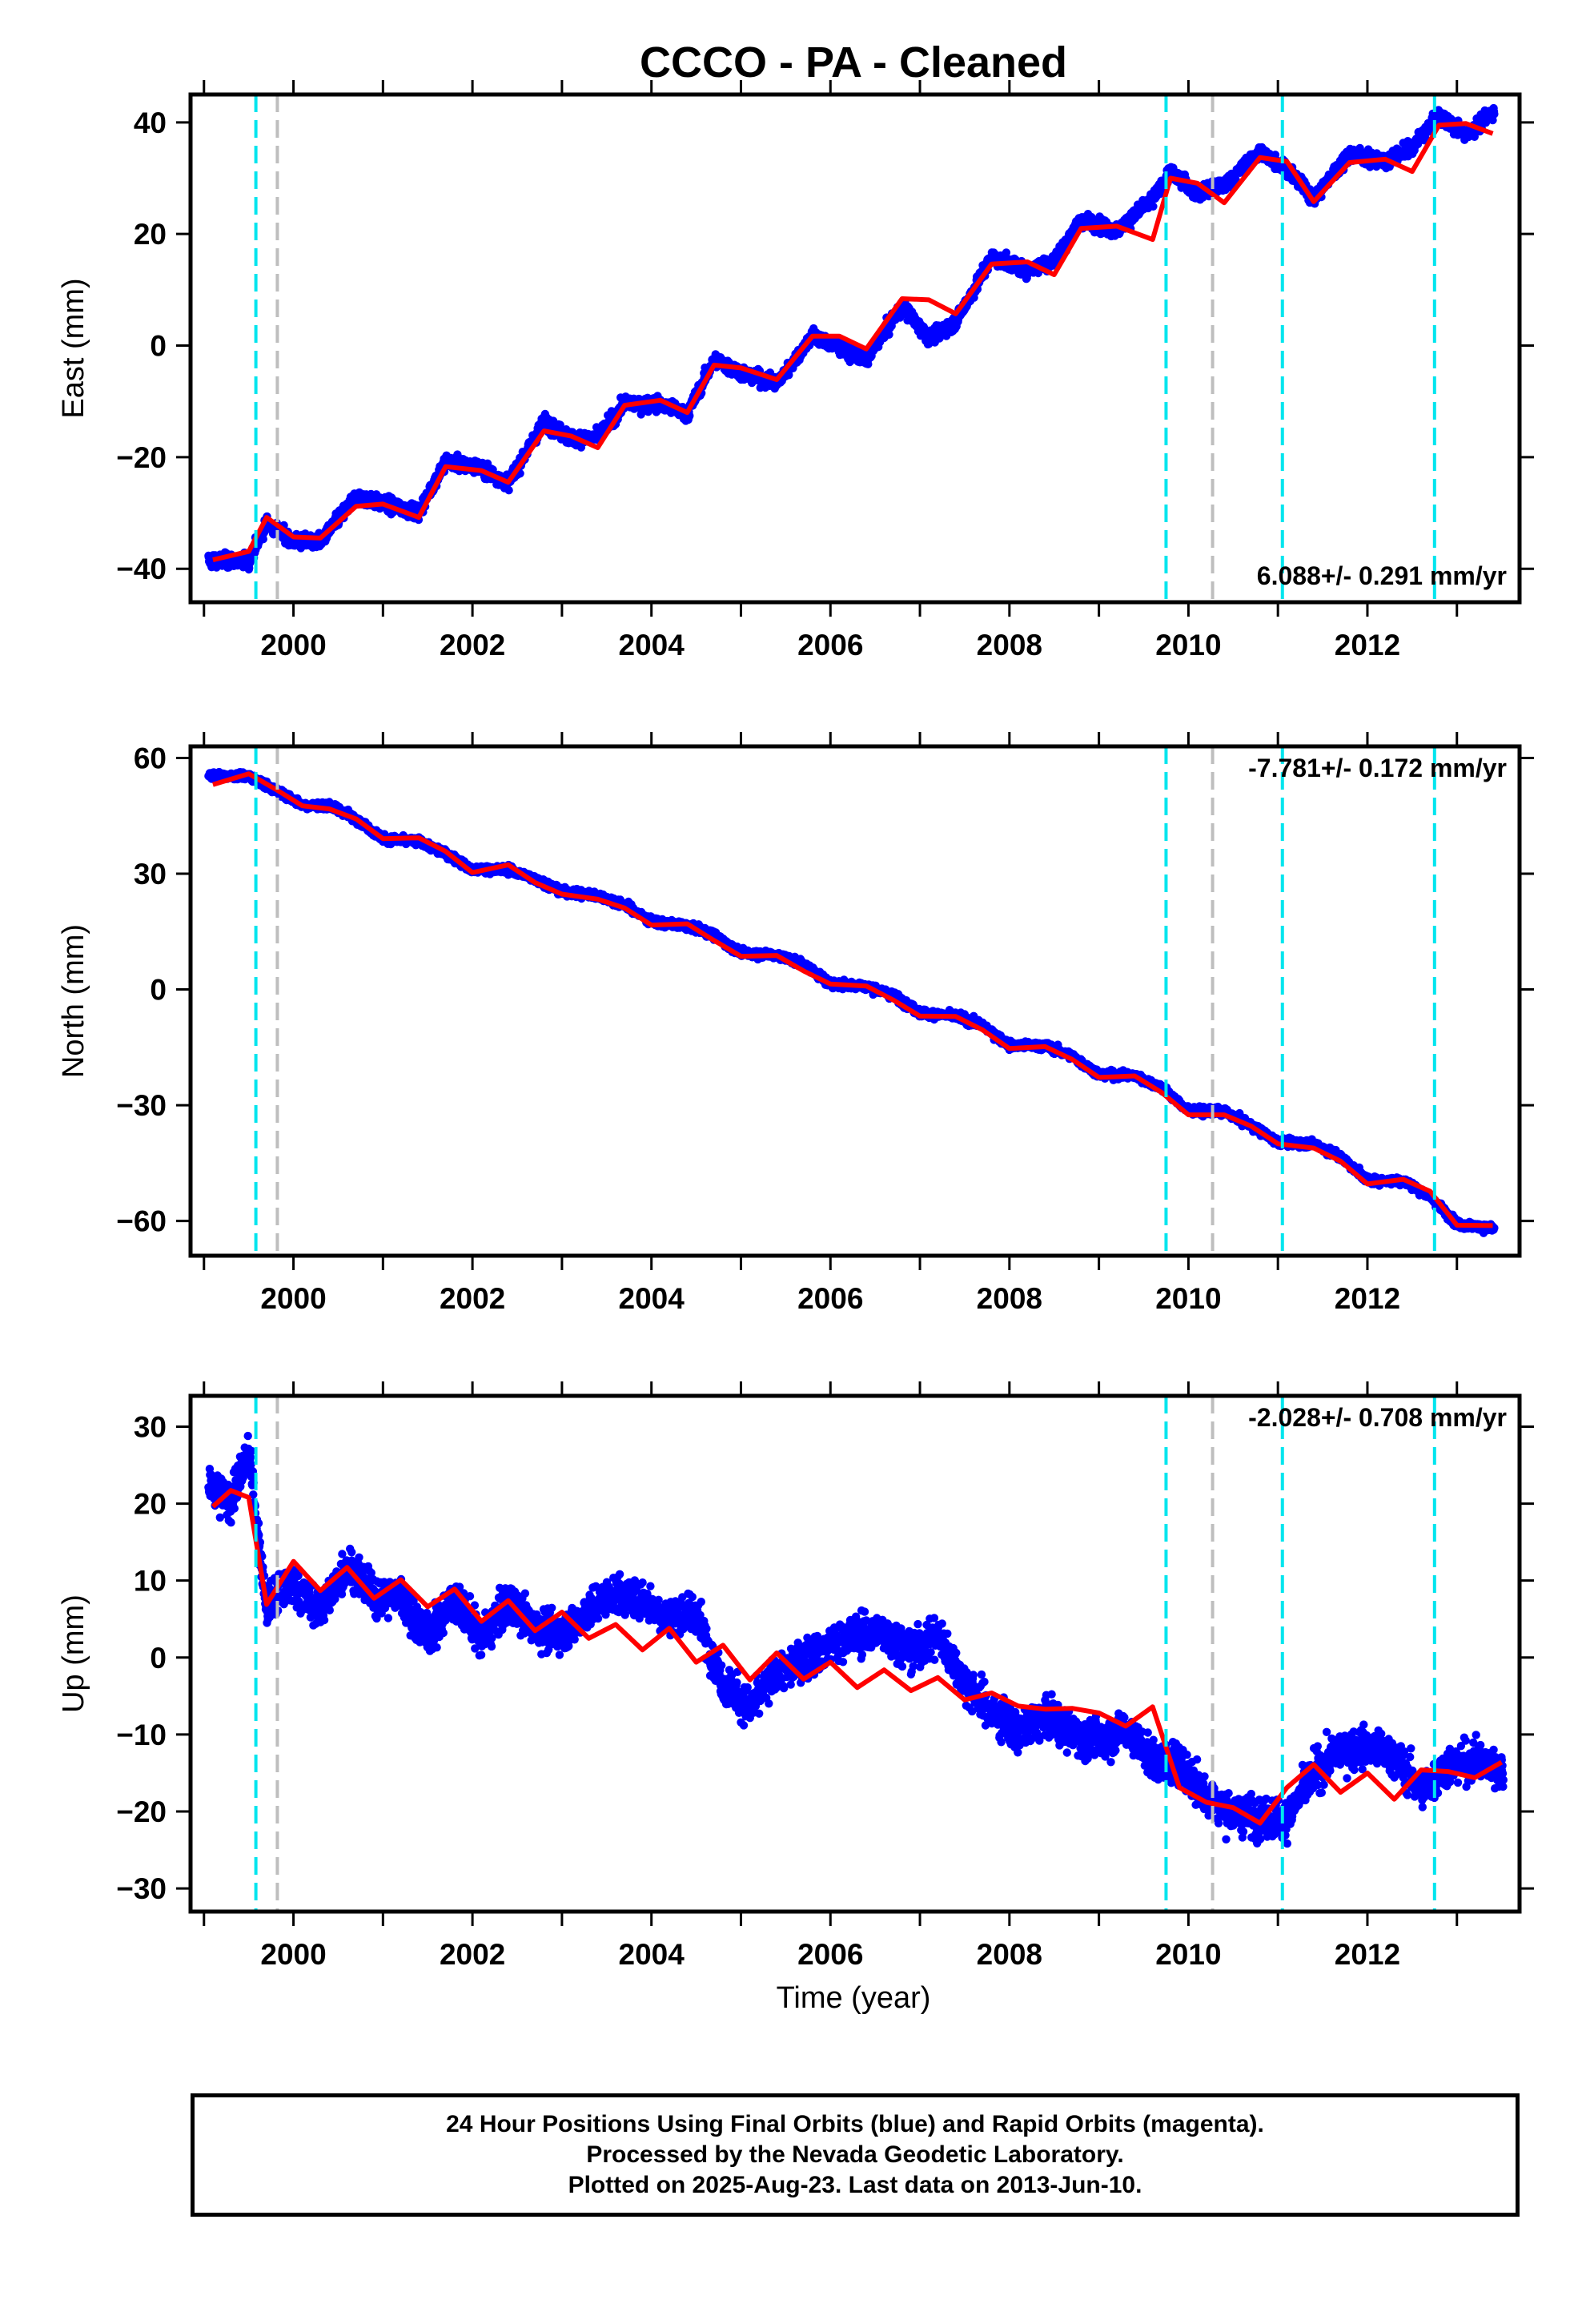 Image resolution: width=1582 pixels, height=2324 pixels. Describe the element at coordinates (1367, 645) in the screenshot. I see `east-x-tick-label: 2012` at that location.